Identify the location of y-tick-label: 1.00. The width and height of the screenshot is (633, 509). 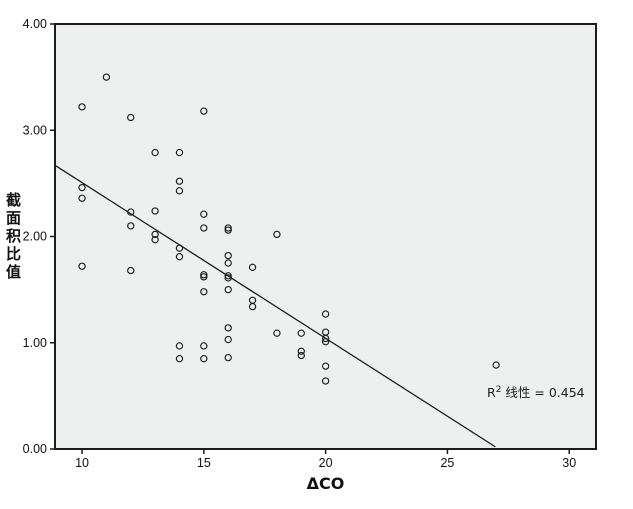
(35, 343).